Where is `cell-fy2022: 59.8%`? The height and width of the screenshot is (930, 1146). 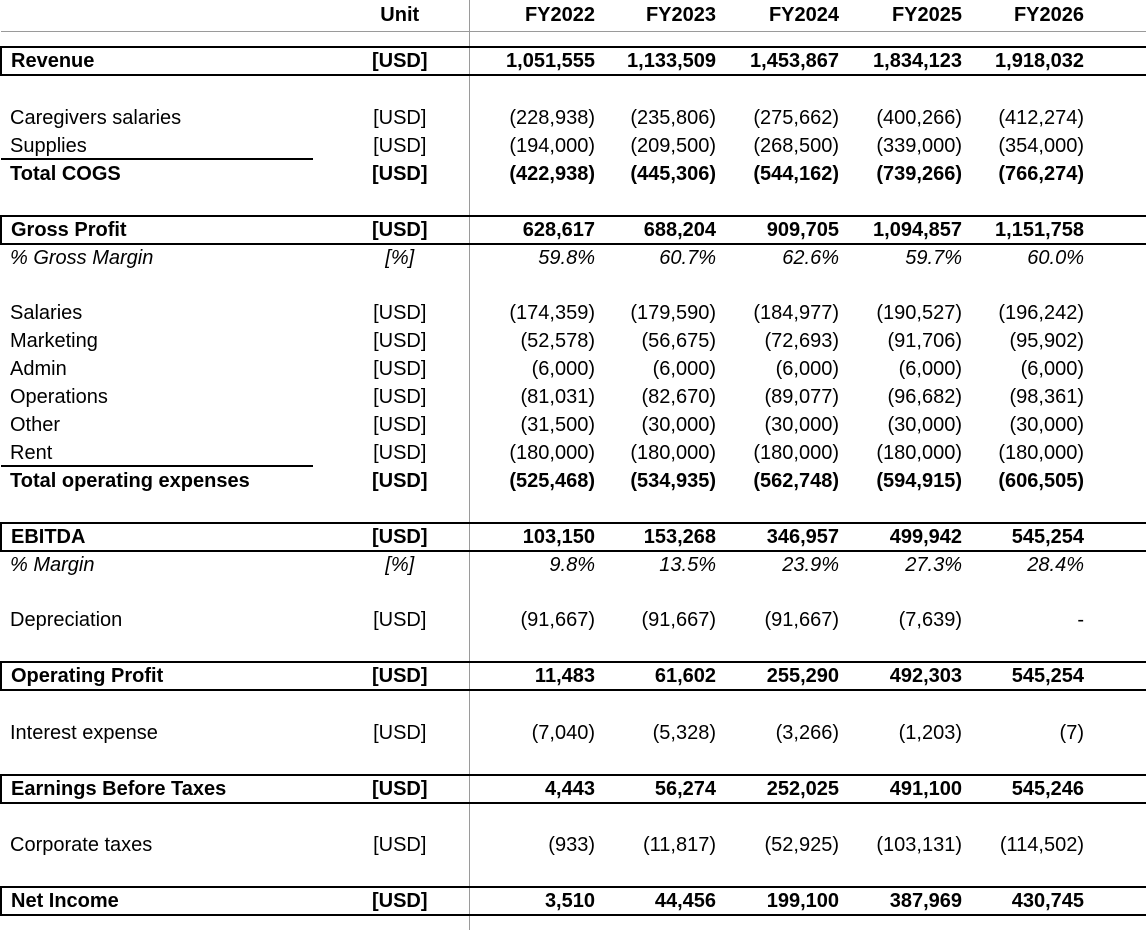
cell-fy2022: 59.8% is located at coordinates (535, 257).